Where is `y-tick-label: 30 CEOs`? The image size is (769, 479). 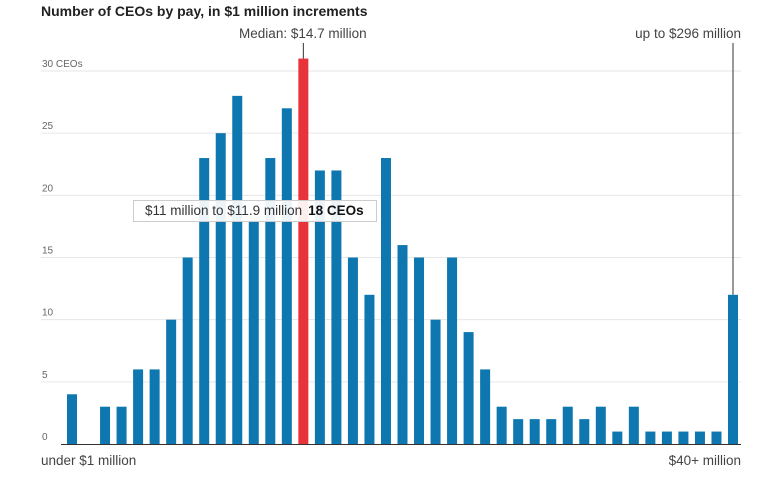
y-tick-label: 30 CEOs is located at coordinates (62, 64).